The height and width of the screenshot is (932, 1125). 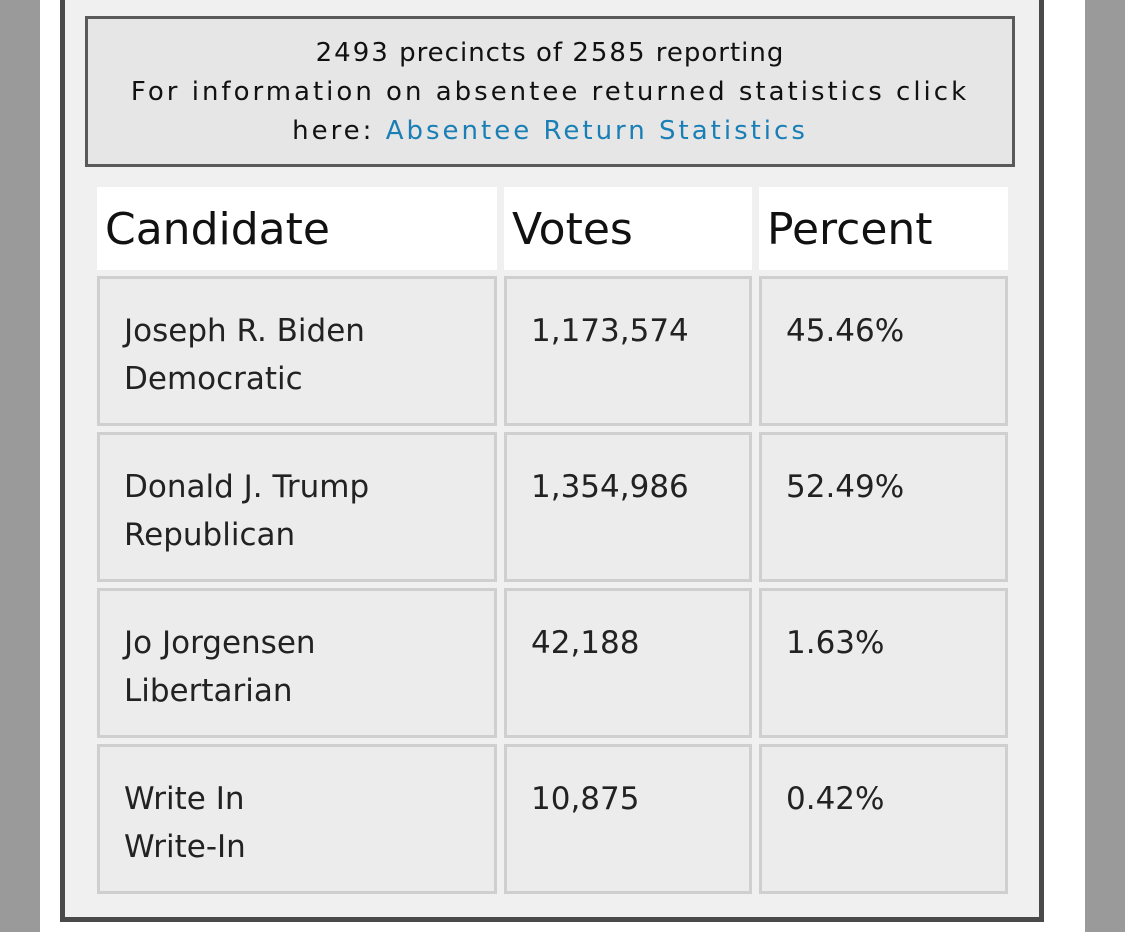 I want to click on table-row-4-candidate: Write In Write-In, so click(x=297, y=819).